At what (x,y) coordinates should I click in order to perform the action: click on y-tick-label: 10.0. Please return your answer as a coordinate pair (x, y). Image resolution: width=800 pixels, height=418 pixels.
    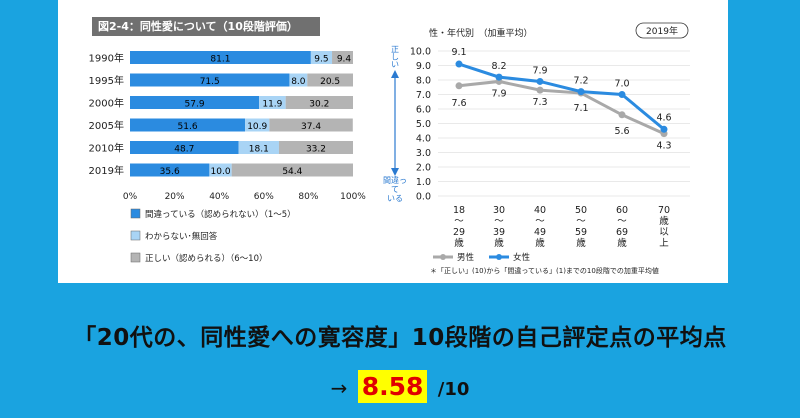
    Looking at the image, I should click on (420, 52).